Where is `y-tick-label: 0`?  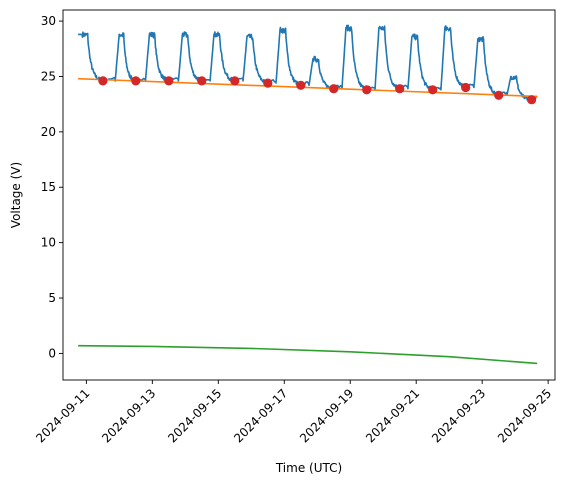 y-tick-label: 0 is located at coordinates (52, 353).